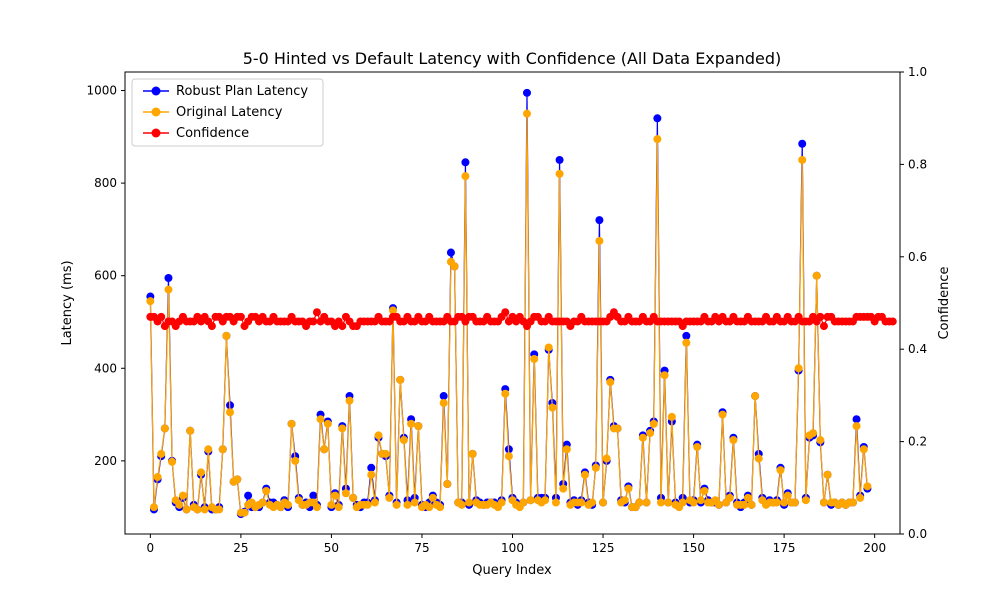 The width and height of the screenshot is (1000, 600). What do you see at coordinates (917, 72) in the screenshot?
I see `y2-tick-label: 1.0` at bounding box center [917, 72].